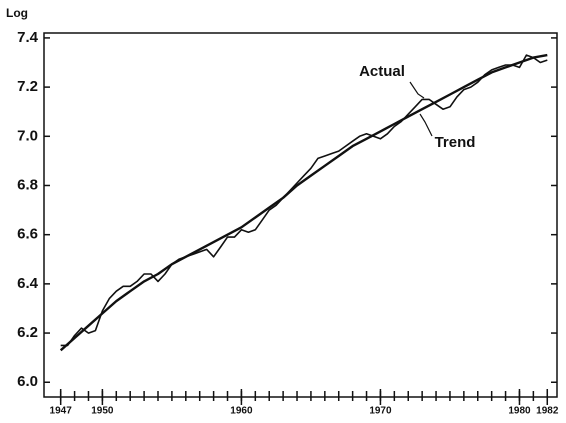 The image size is (566, 423). What do you see at coordinates (27, 86) in the screenshot?
I see `y-tick-label: 7.2` at bounding box center [27, 86].